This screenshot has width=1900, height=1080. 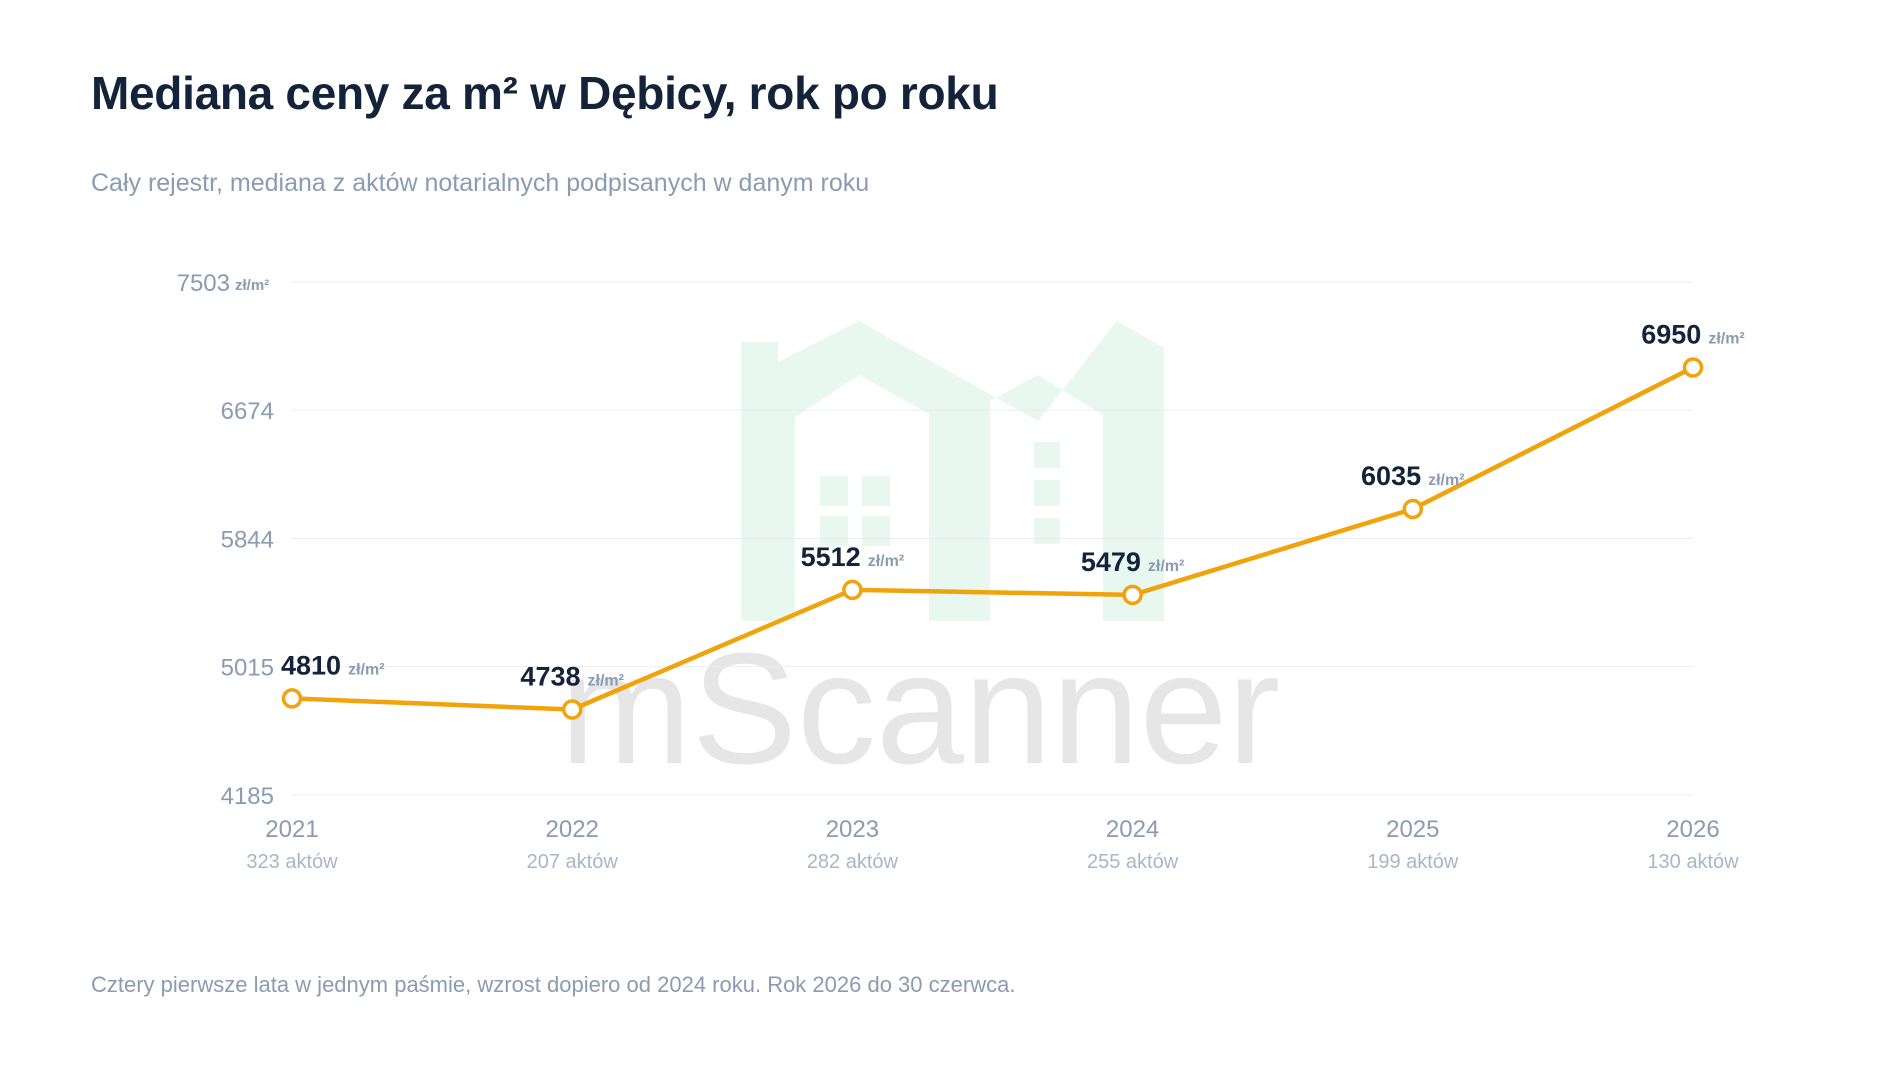 What do you see at coordinates (853, 557) in the screenshot?
I see `data-label: 5512 zł/m²` at bounding box center [853, 557].